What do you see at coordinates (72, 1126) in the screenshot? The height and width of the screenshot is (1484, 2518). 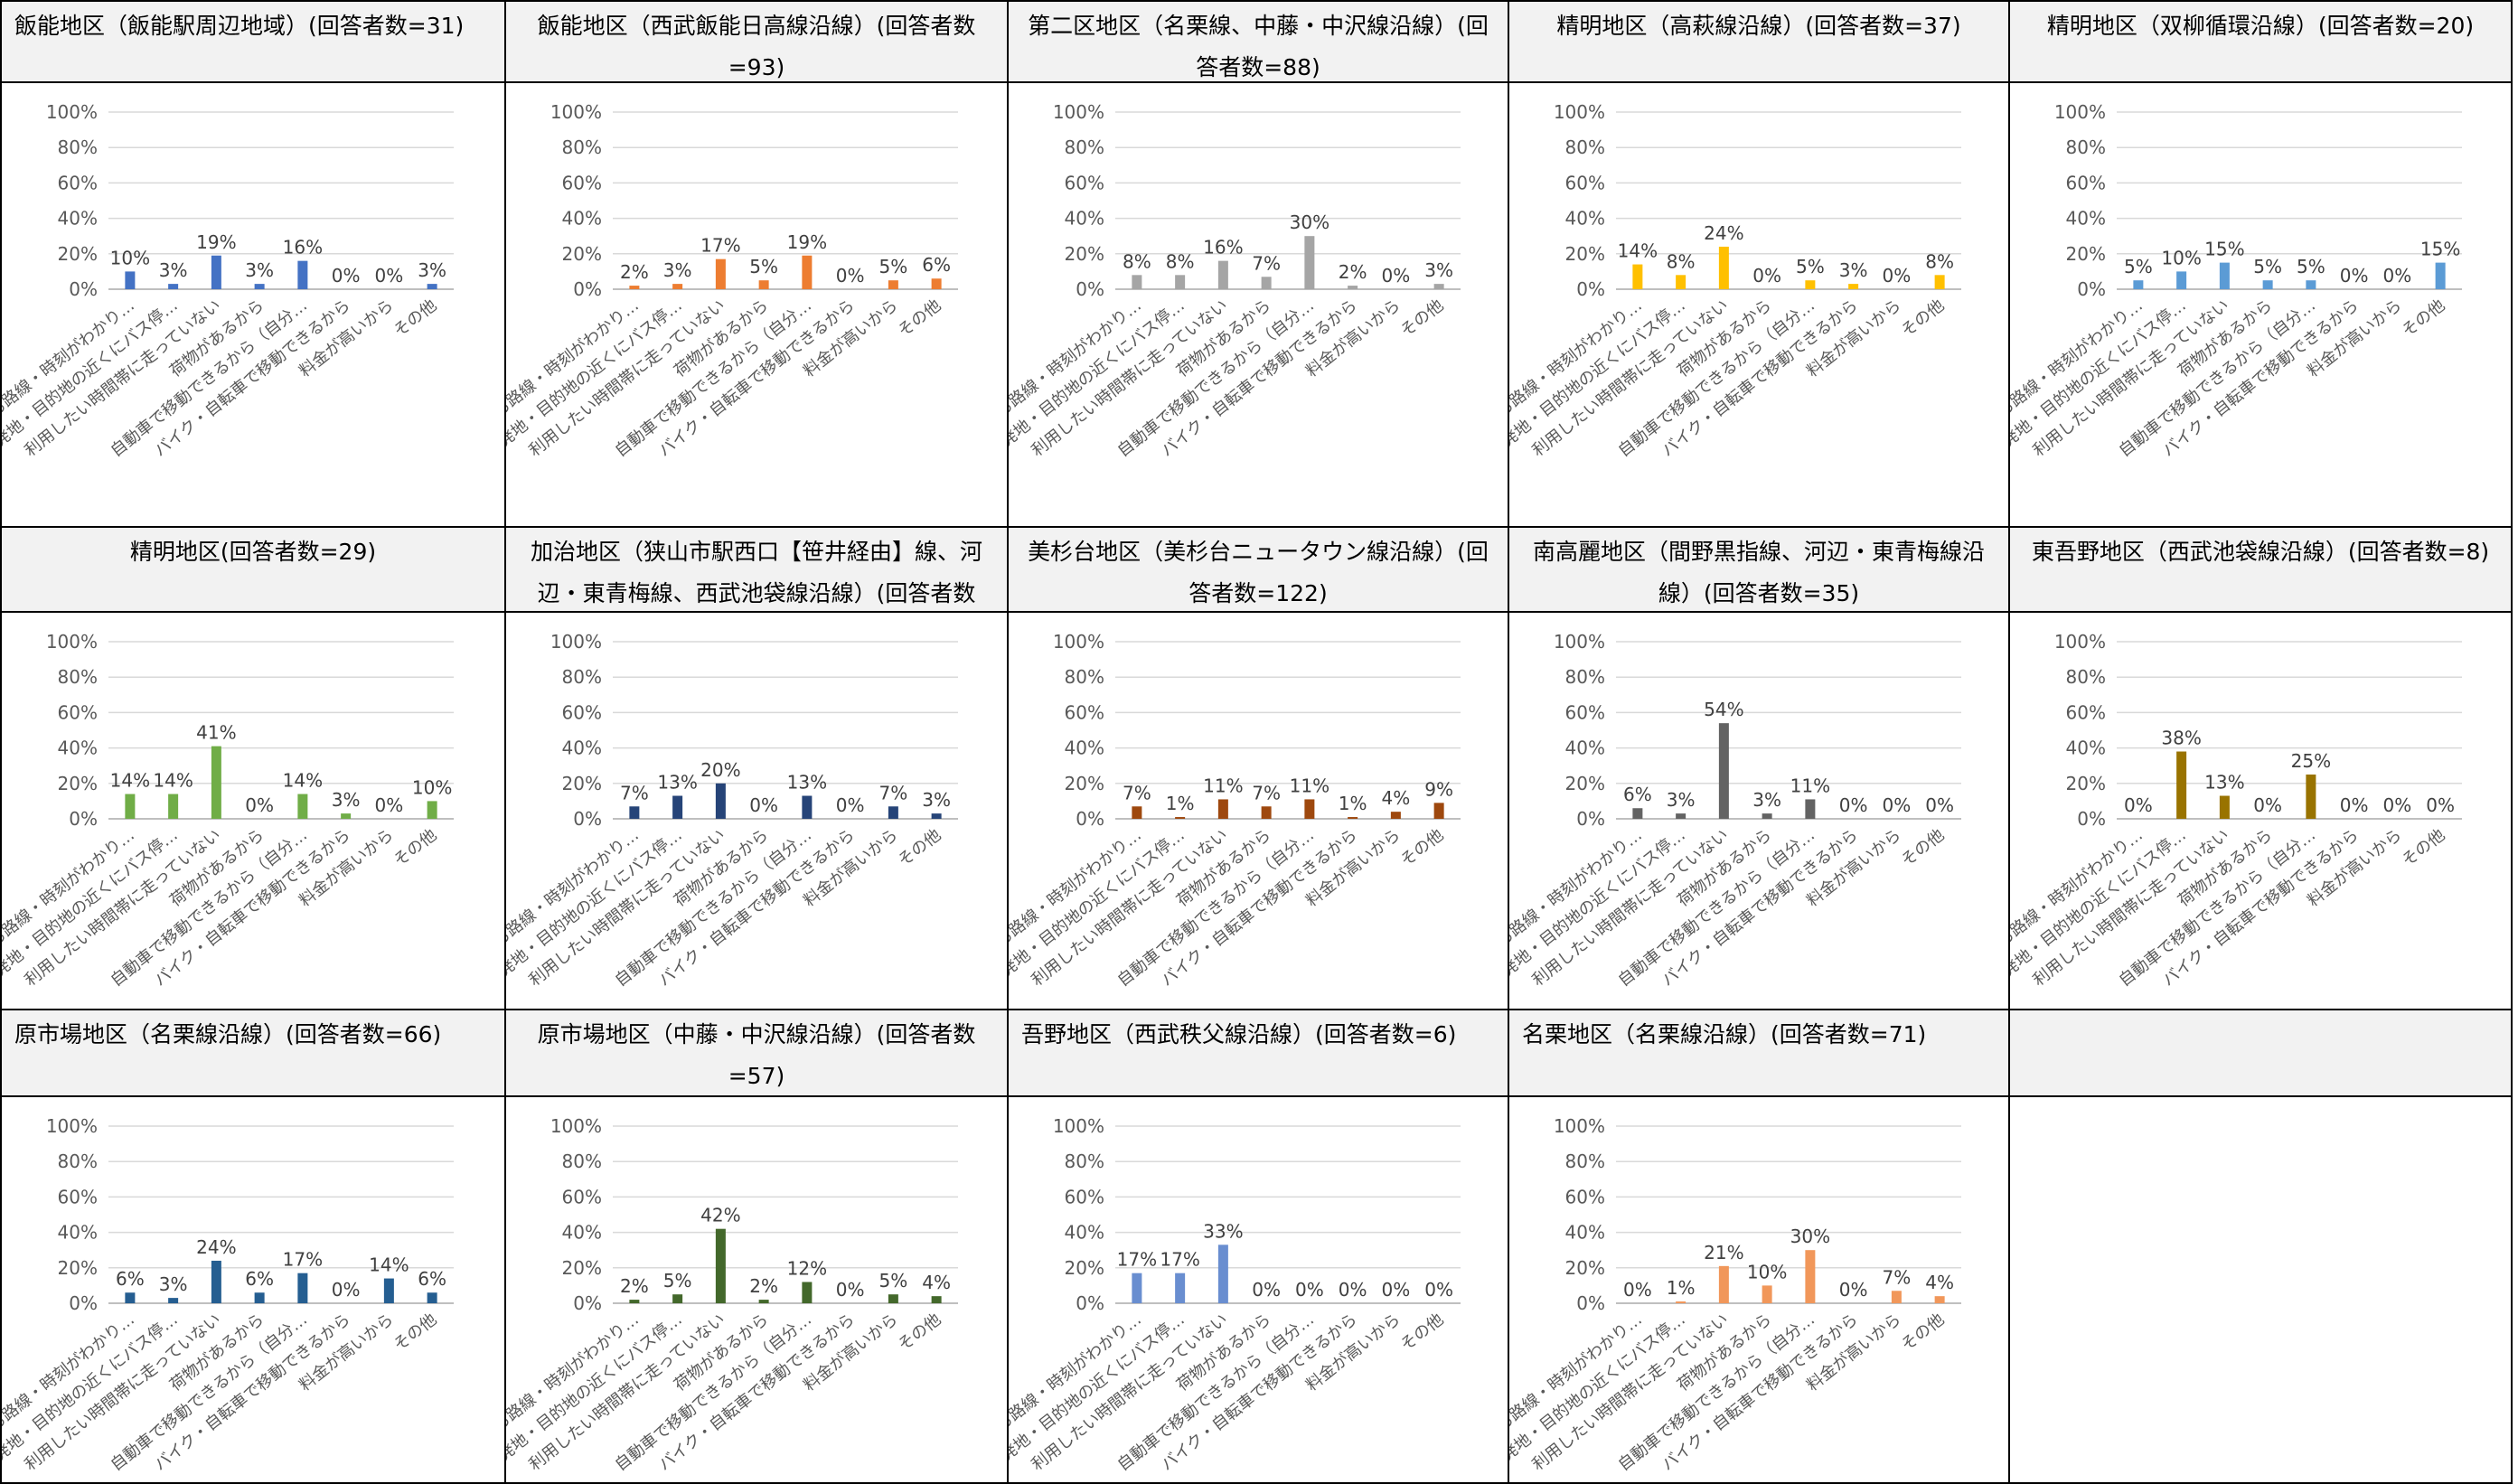 I see `y-tick-label: 100%` at bounding box center [72, 1126].